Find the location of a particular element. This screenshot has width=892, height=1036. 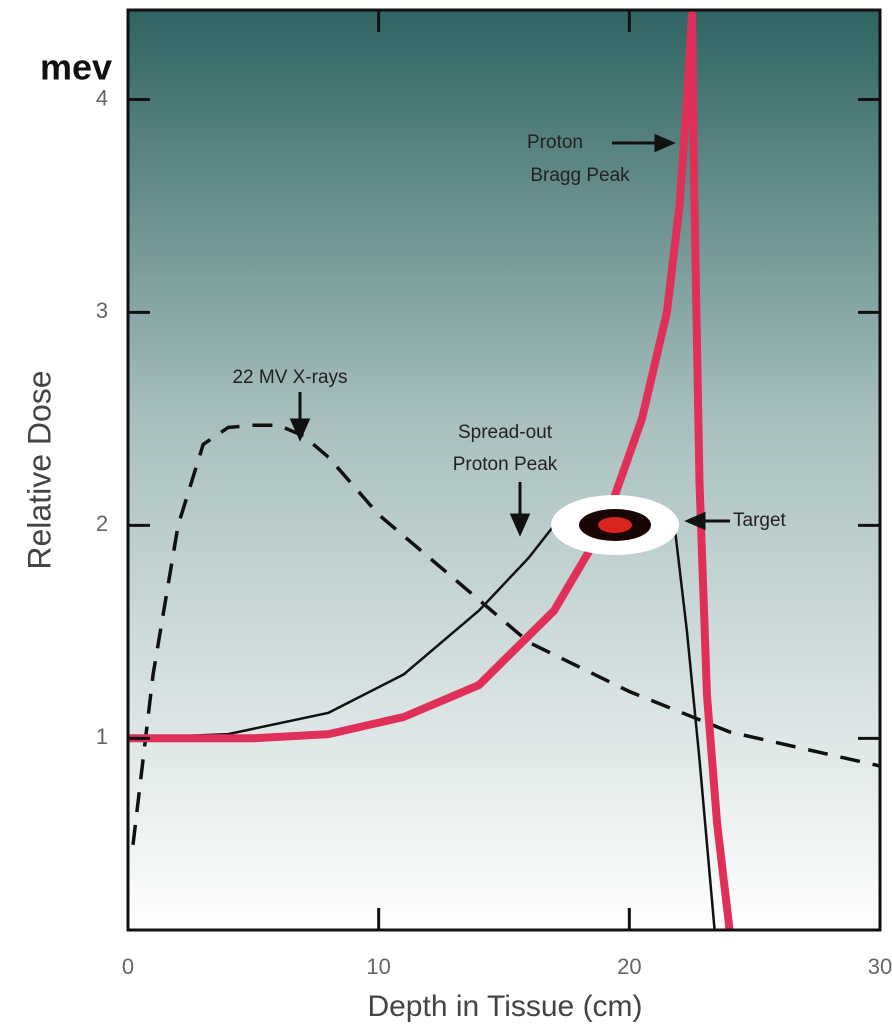

x-tick-label: 0 is located at coordinates (128, 966).